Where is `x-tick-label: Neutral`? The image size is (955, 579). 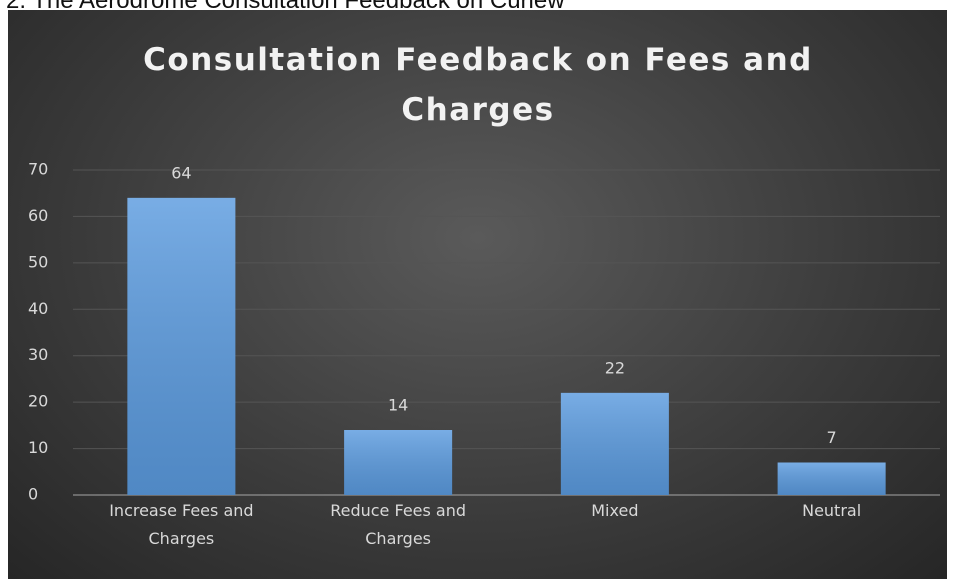 x-tick-label: Neutral is located at coordinates (832, 510).